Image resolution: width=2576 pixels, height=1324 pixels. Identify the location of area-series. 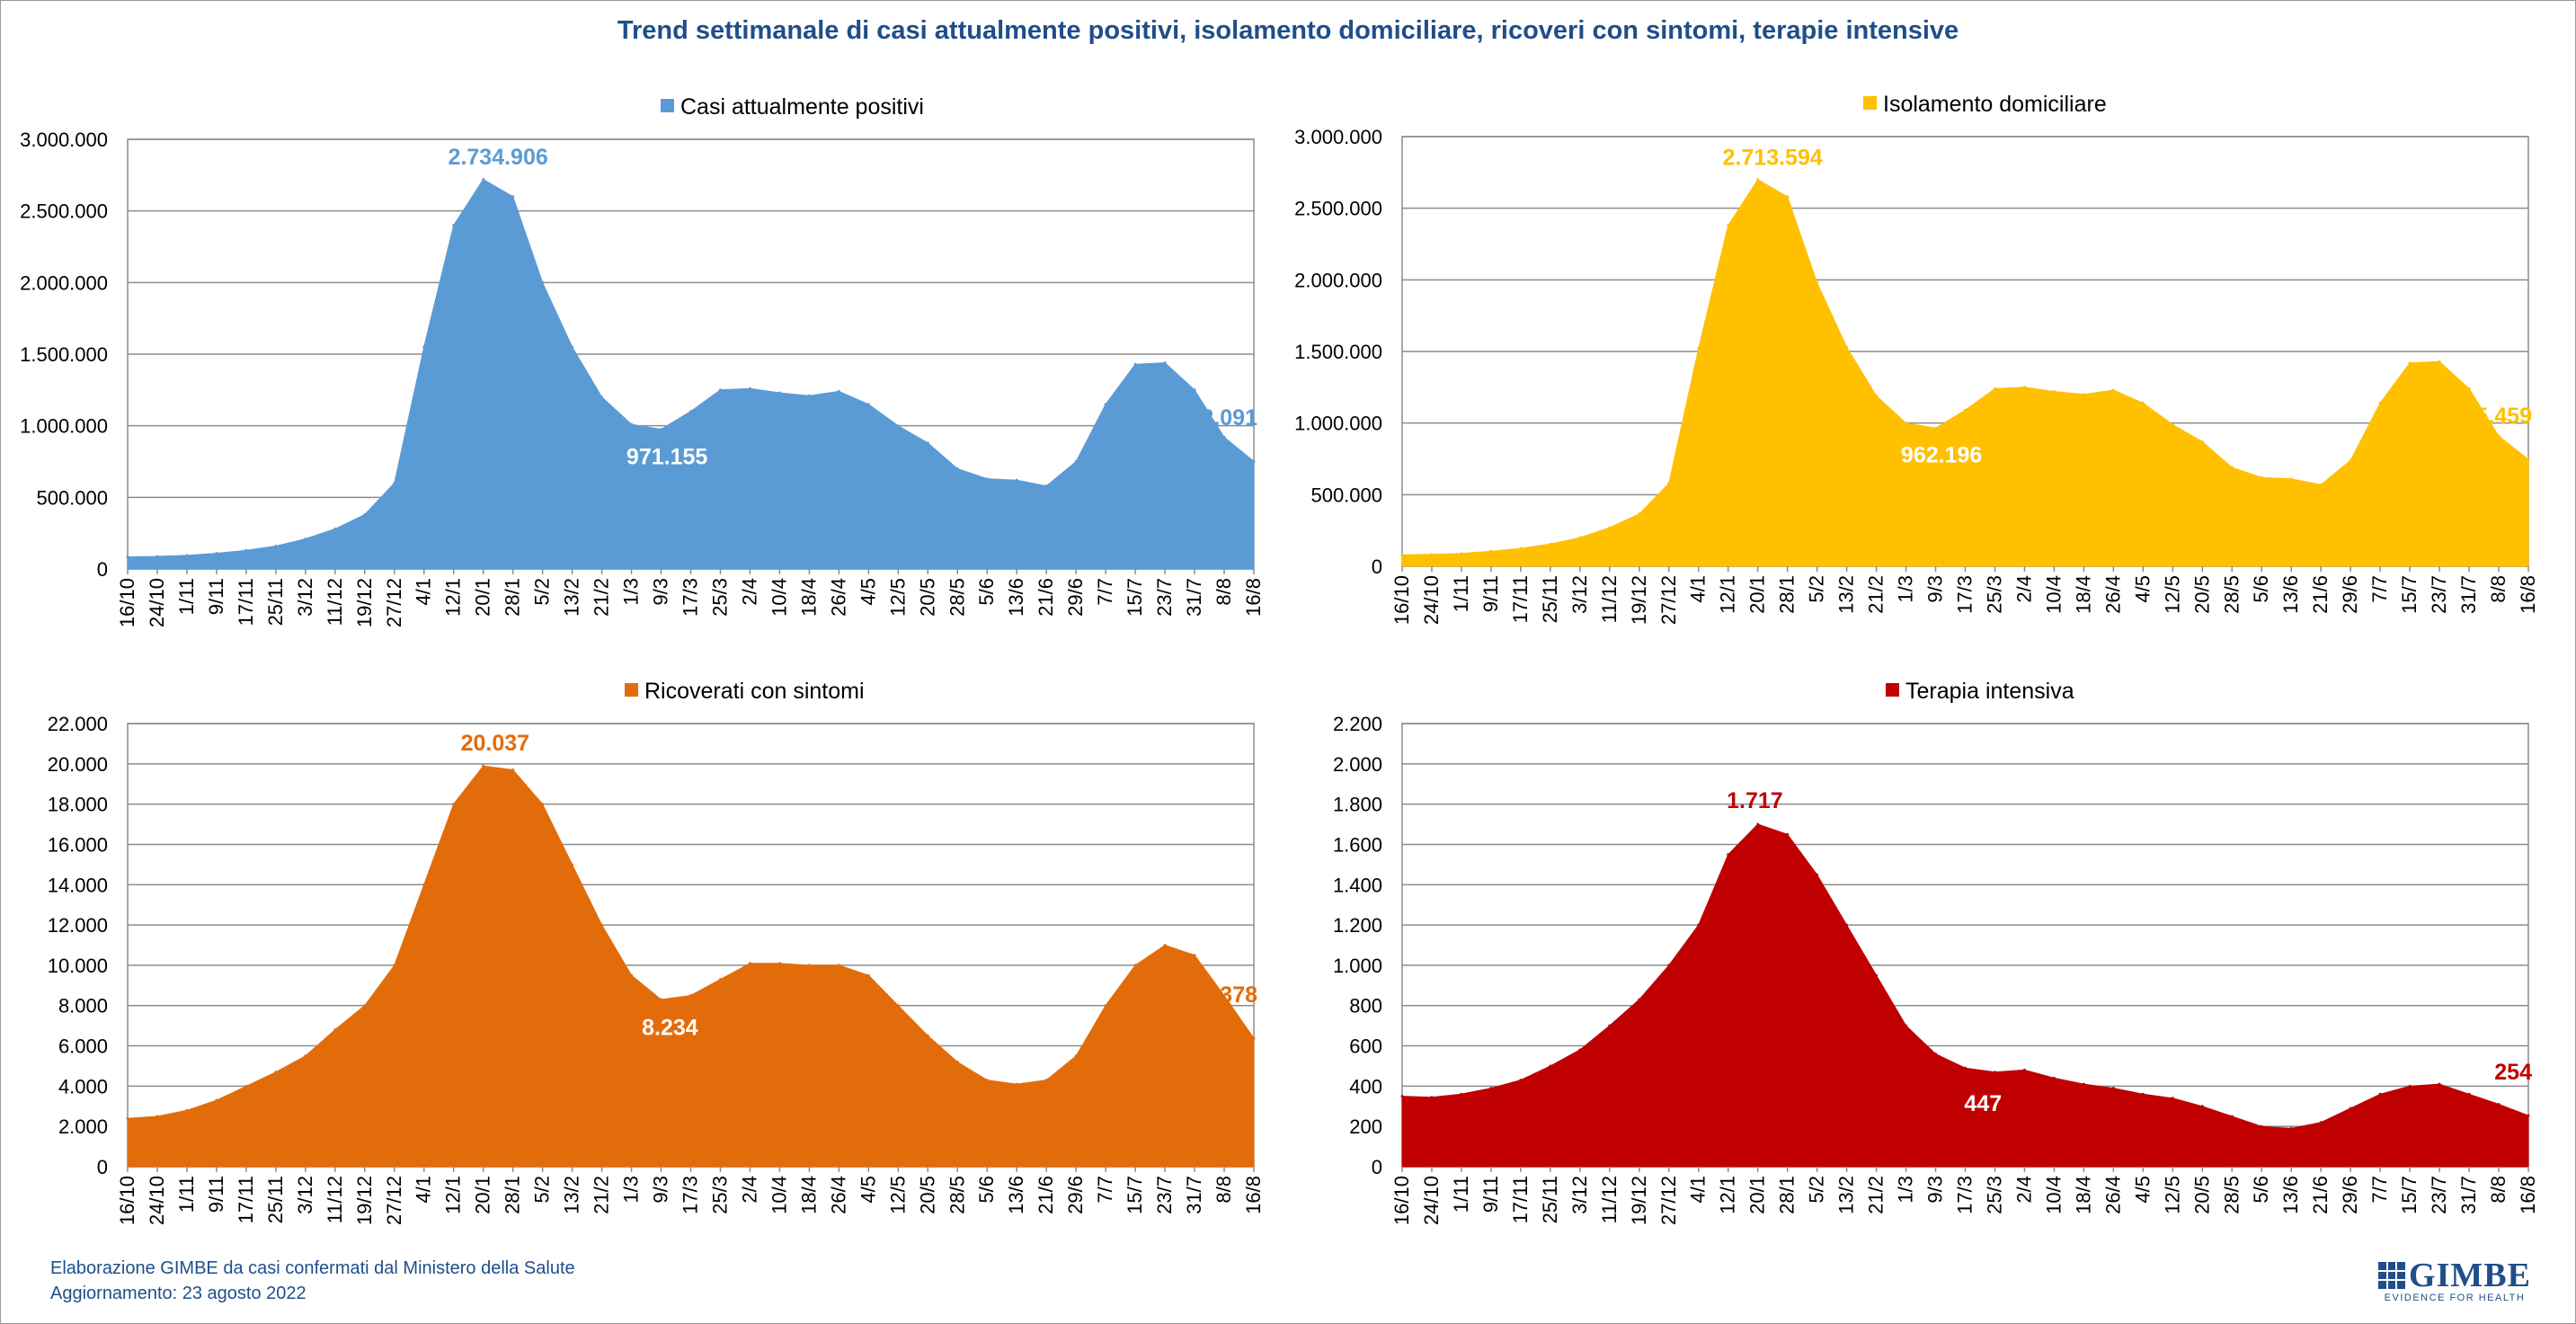
(1965, 373).